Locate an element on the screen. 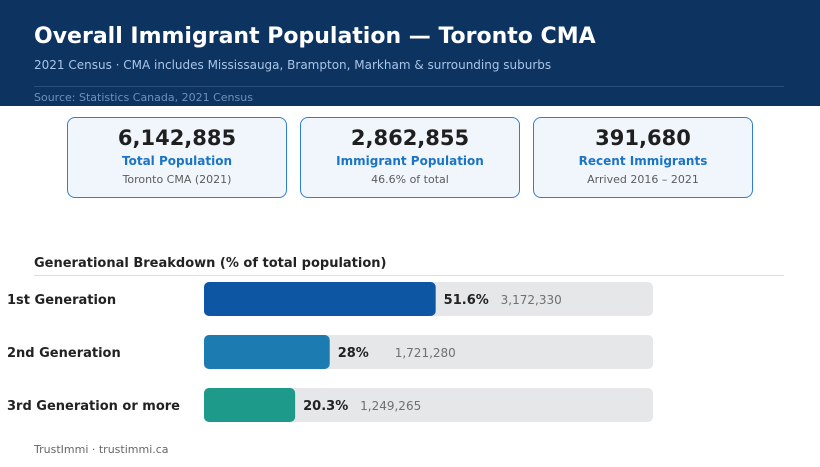 The image size is (820, 467). stat-label: Total Population is located at coordinates (177, 161).